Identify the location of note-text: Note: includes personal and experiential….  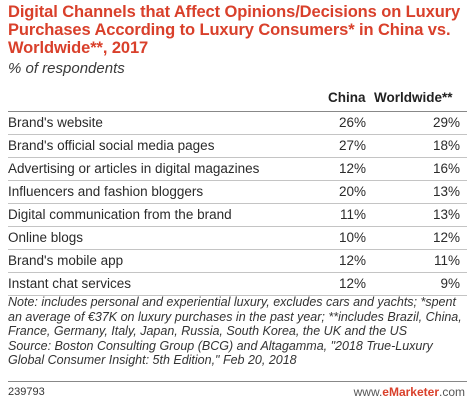
(235, 317).